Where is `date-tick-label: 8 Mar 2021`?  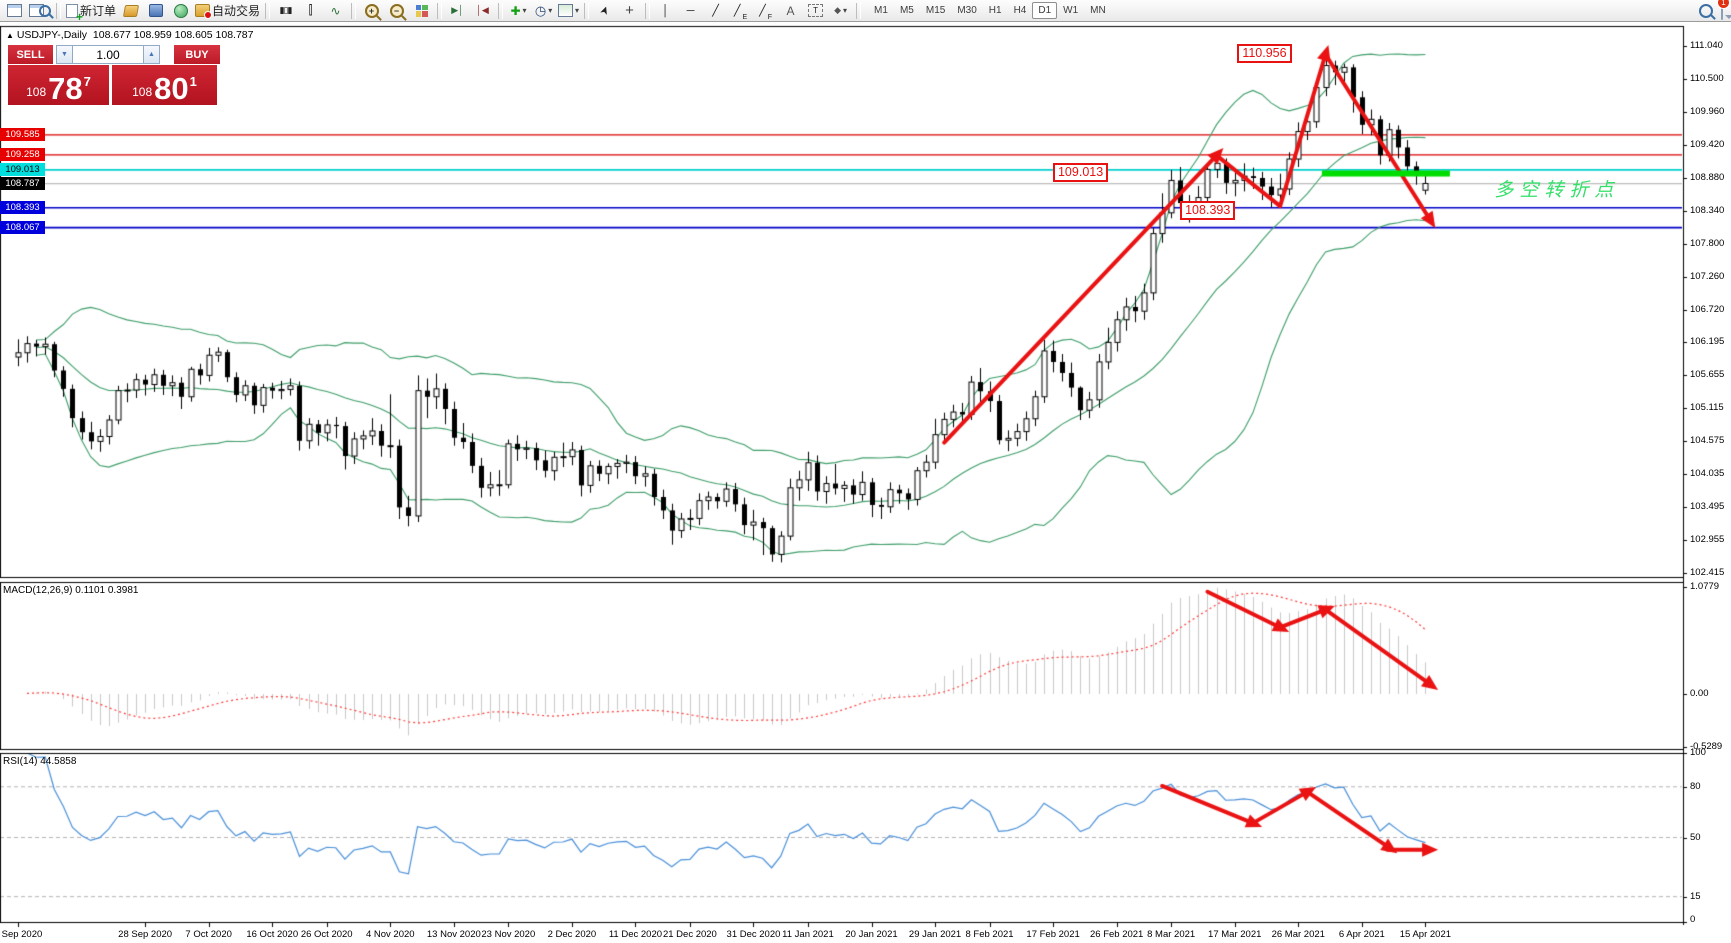
date-tick-label: 8 Mar 2021 is located at coordinates (1171, 934).